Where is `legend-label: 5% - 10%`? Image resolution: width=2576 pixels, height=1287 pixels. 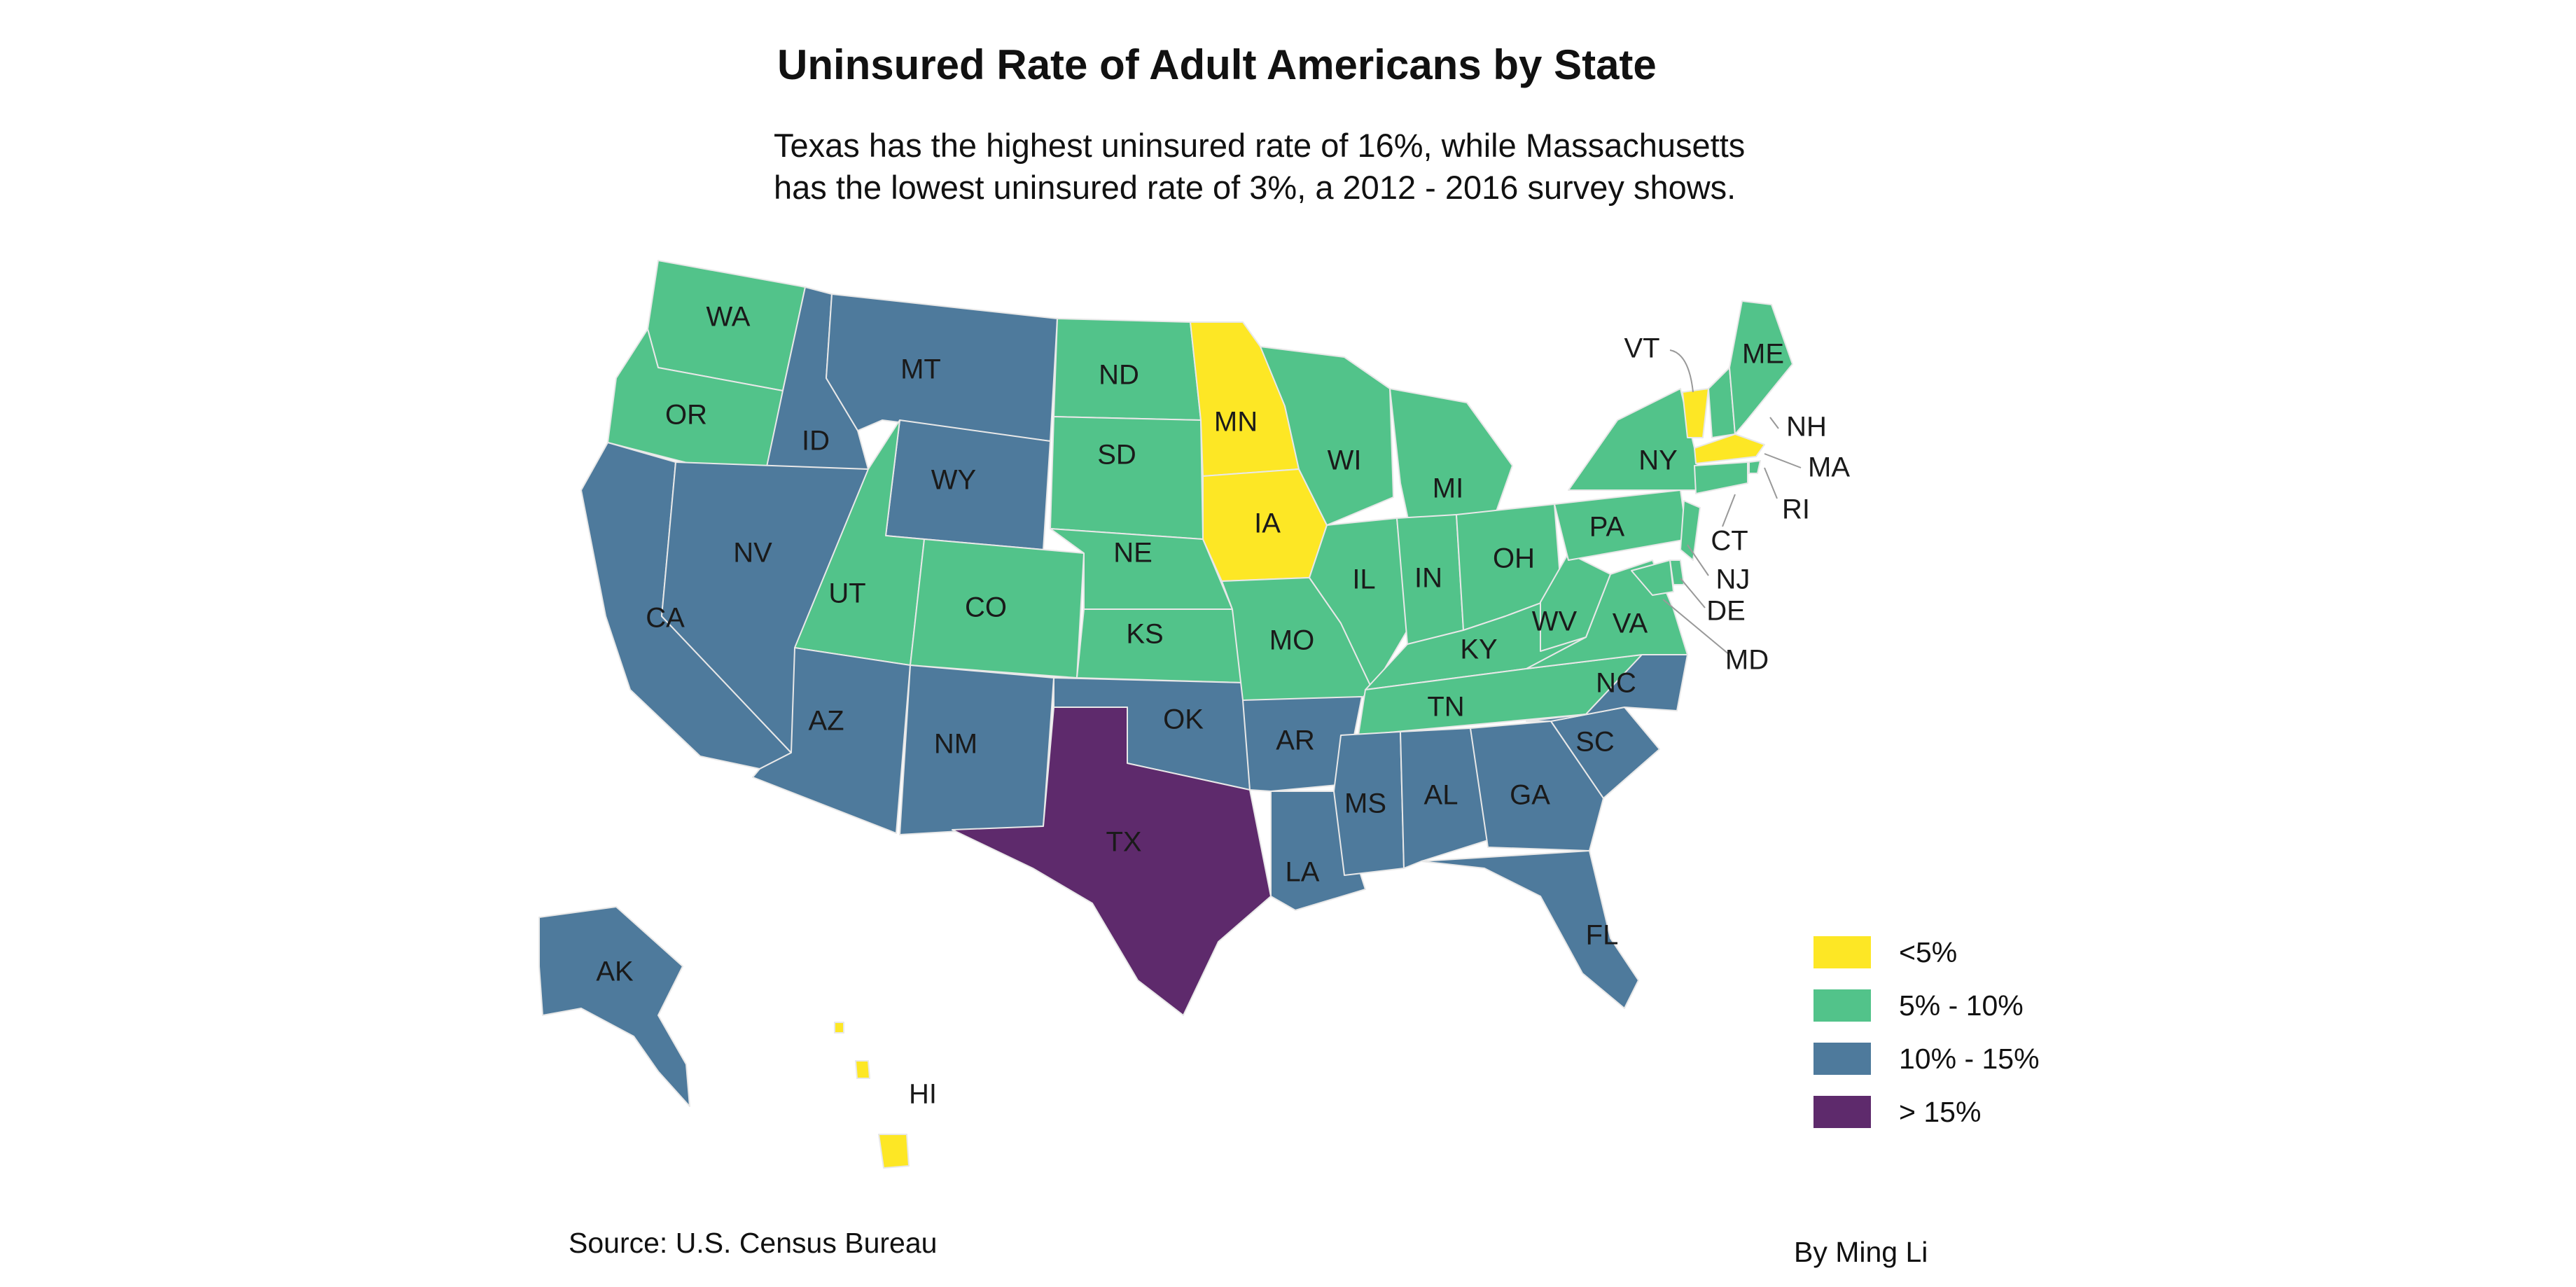
legend-label: 5% - 10% is located at coordinates (1961, 1005).